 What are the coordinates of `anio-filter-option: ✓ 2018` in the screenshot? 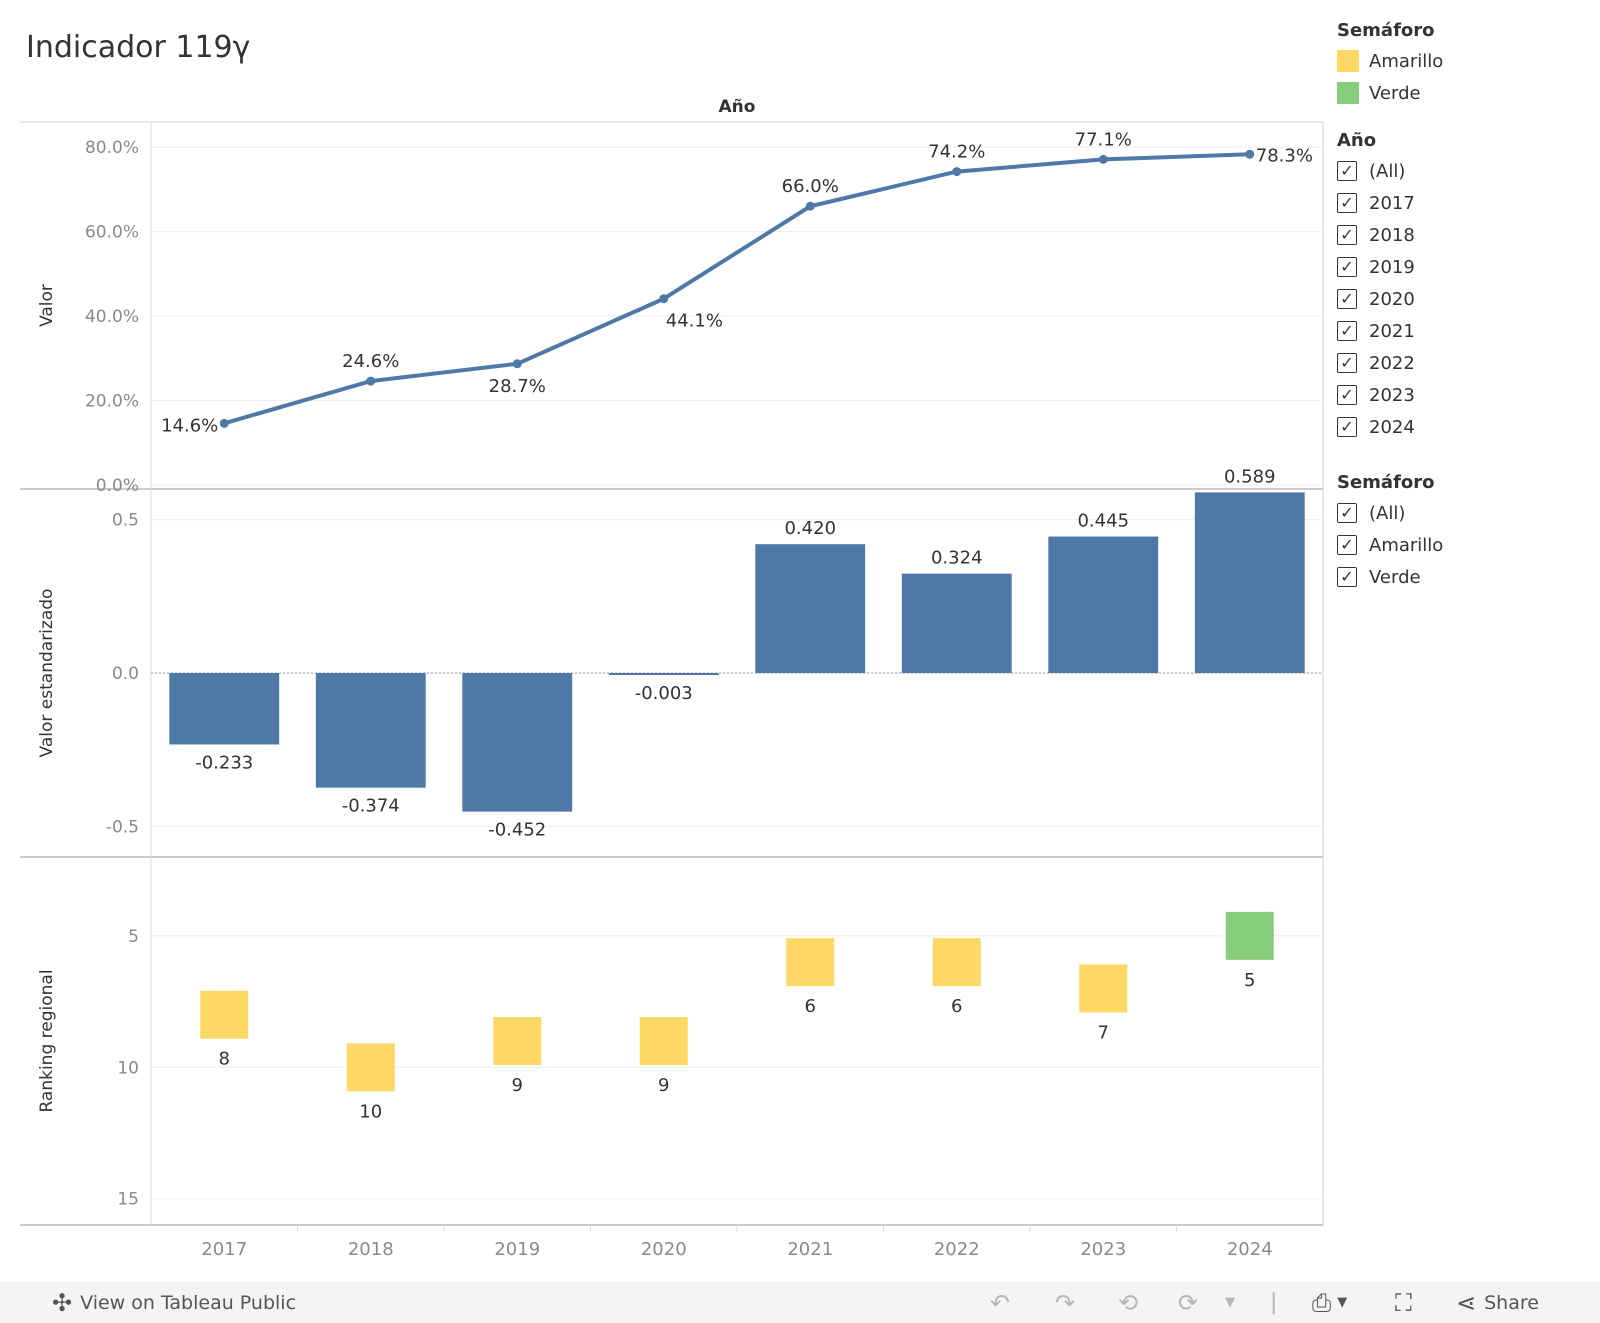 It's located at (1376, 235).